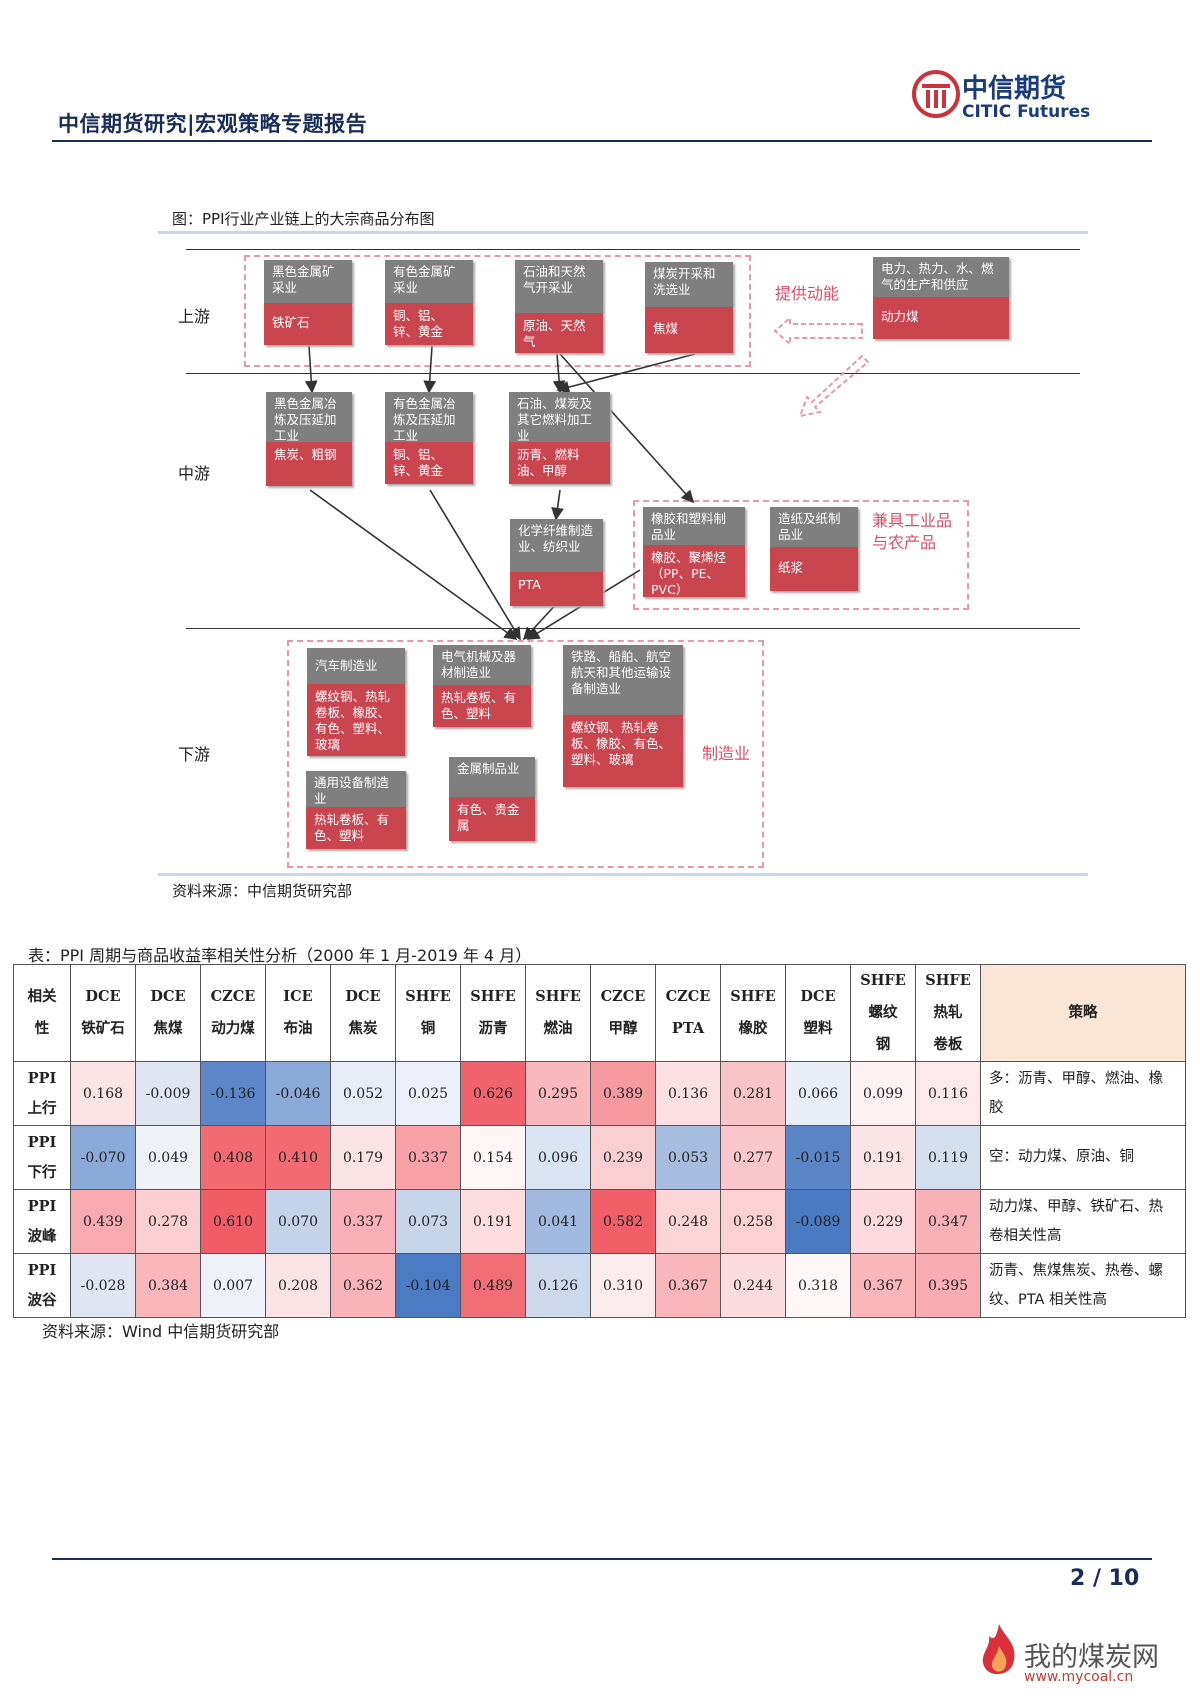  I want to click on flow-arrows, so click(587, 478).